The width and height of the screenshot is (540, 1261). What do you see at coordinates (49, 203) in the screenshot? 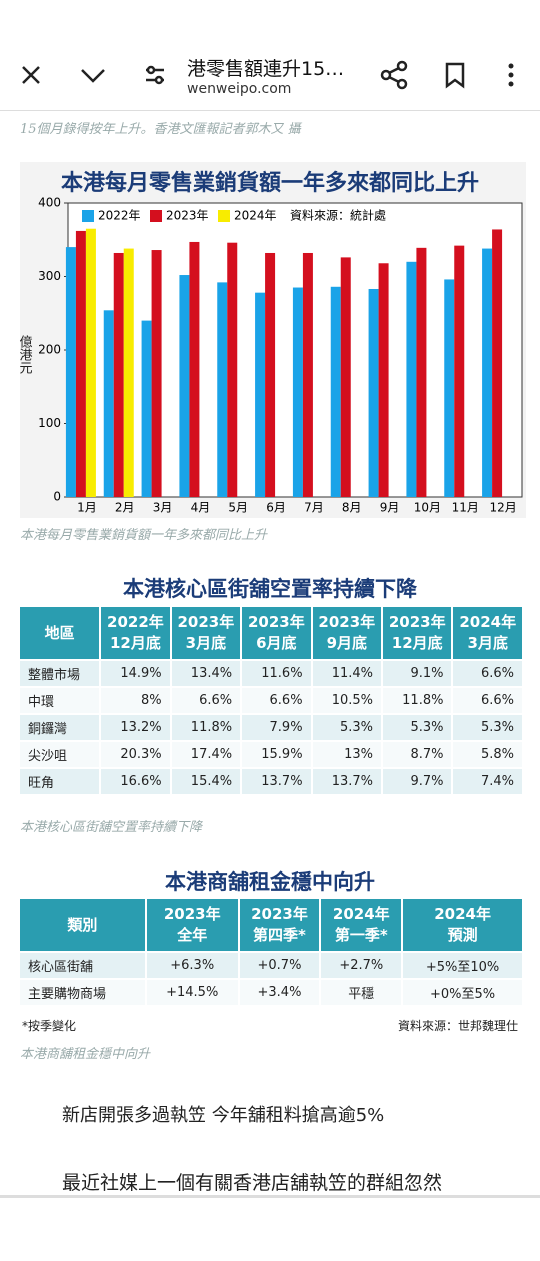
I see `y-tick-label: 400` at bounding box center [49, 203].